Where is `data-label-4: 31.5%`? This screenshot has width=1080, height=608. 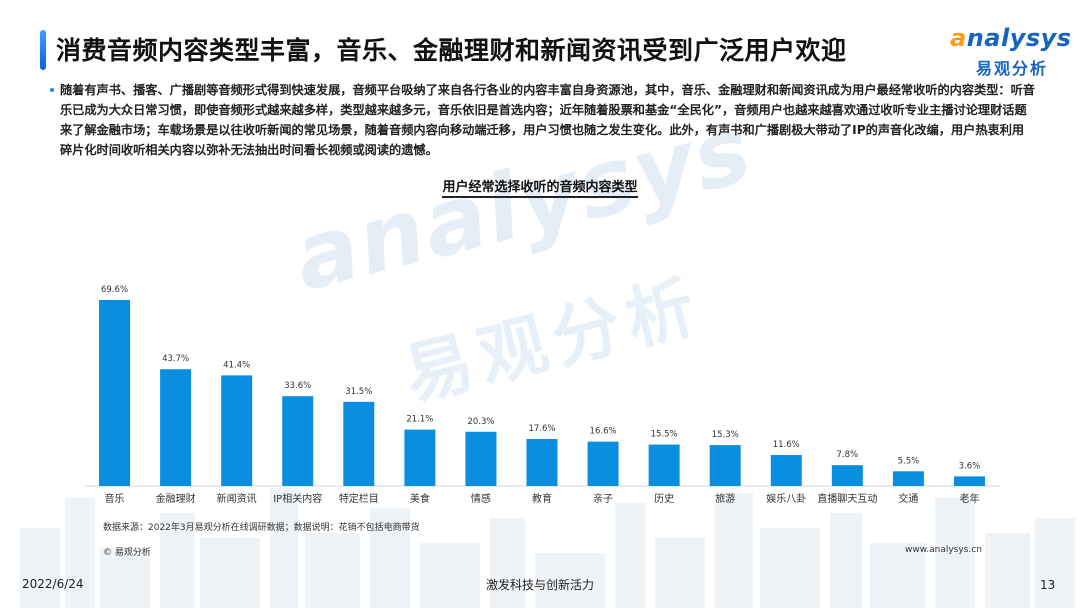 data-label-4: 31.5% is located at coordinates (358, 392).